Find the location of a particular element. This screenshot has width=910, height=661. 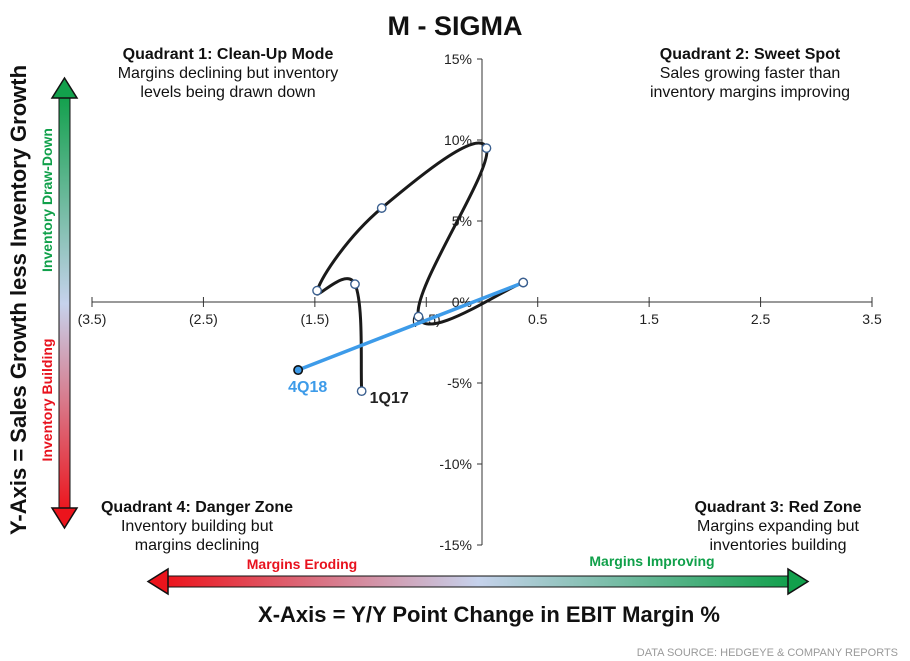

y-tick-label: 10% is located at coordinates (458, 140).